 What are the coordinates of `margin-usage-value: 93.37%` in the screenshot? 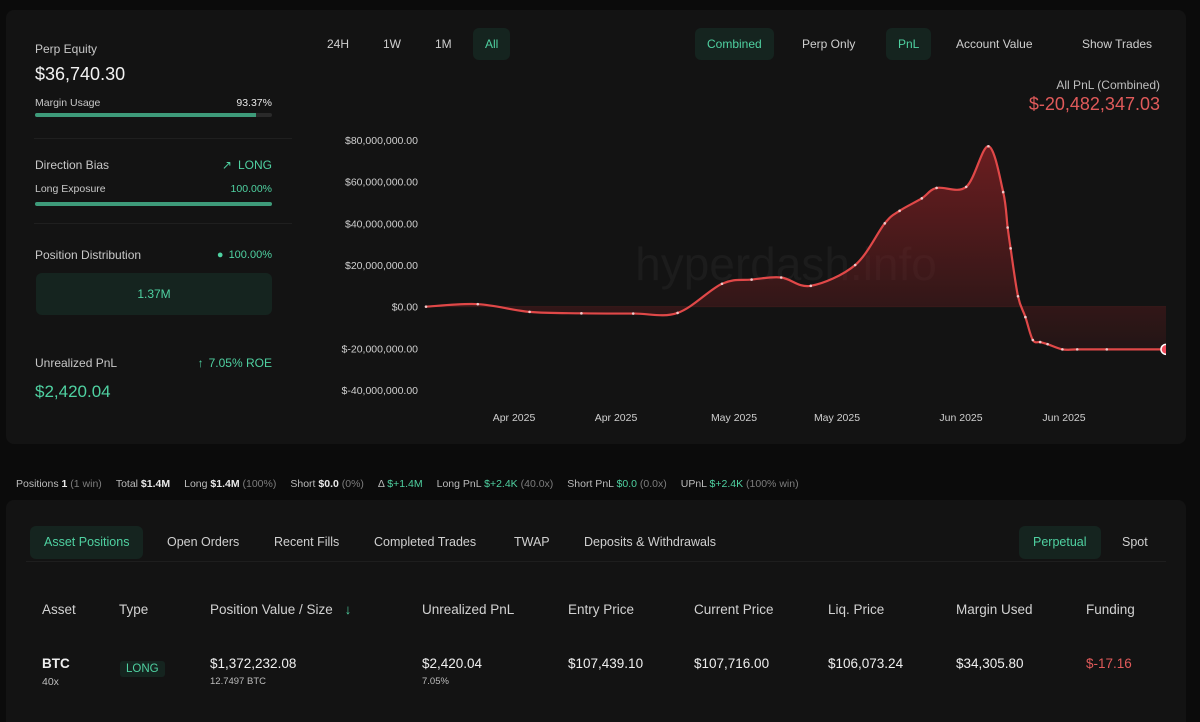 It's located at (254, 103).